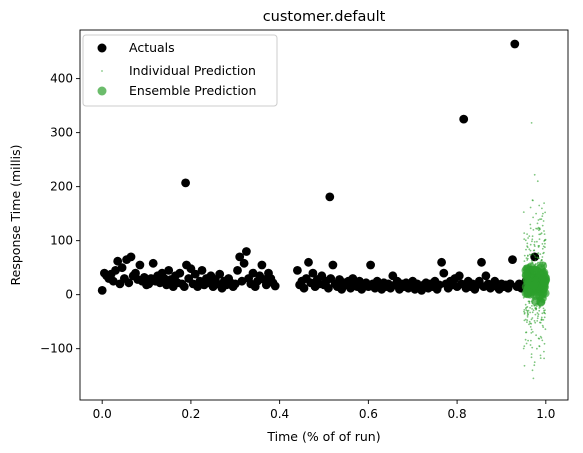  What do you see at coordinates (152, 47) in the screenshot?
I see `legend-label-actuals: Actuals` at bounding box center [152, 47].